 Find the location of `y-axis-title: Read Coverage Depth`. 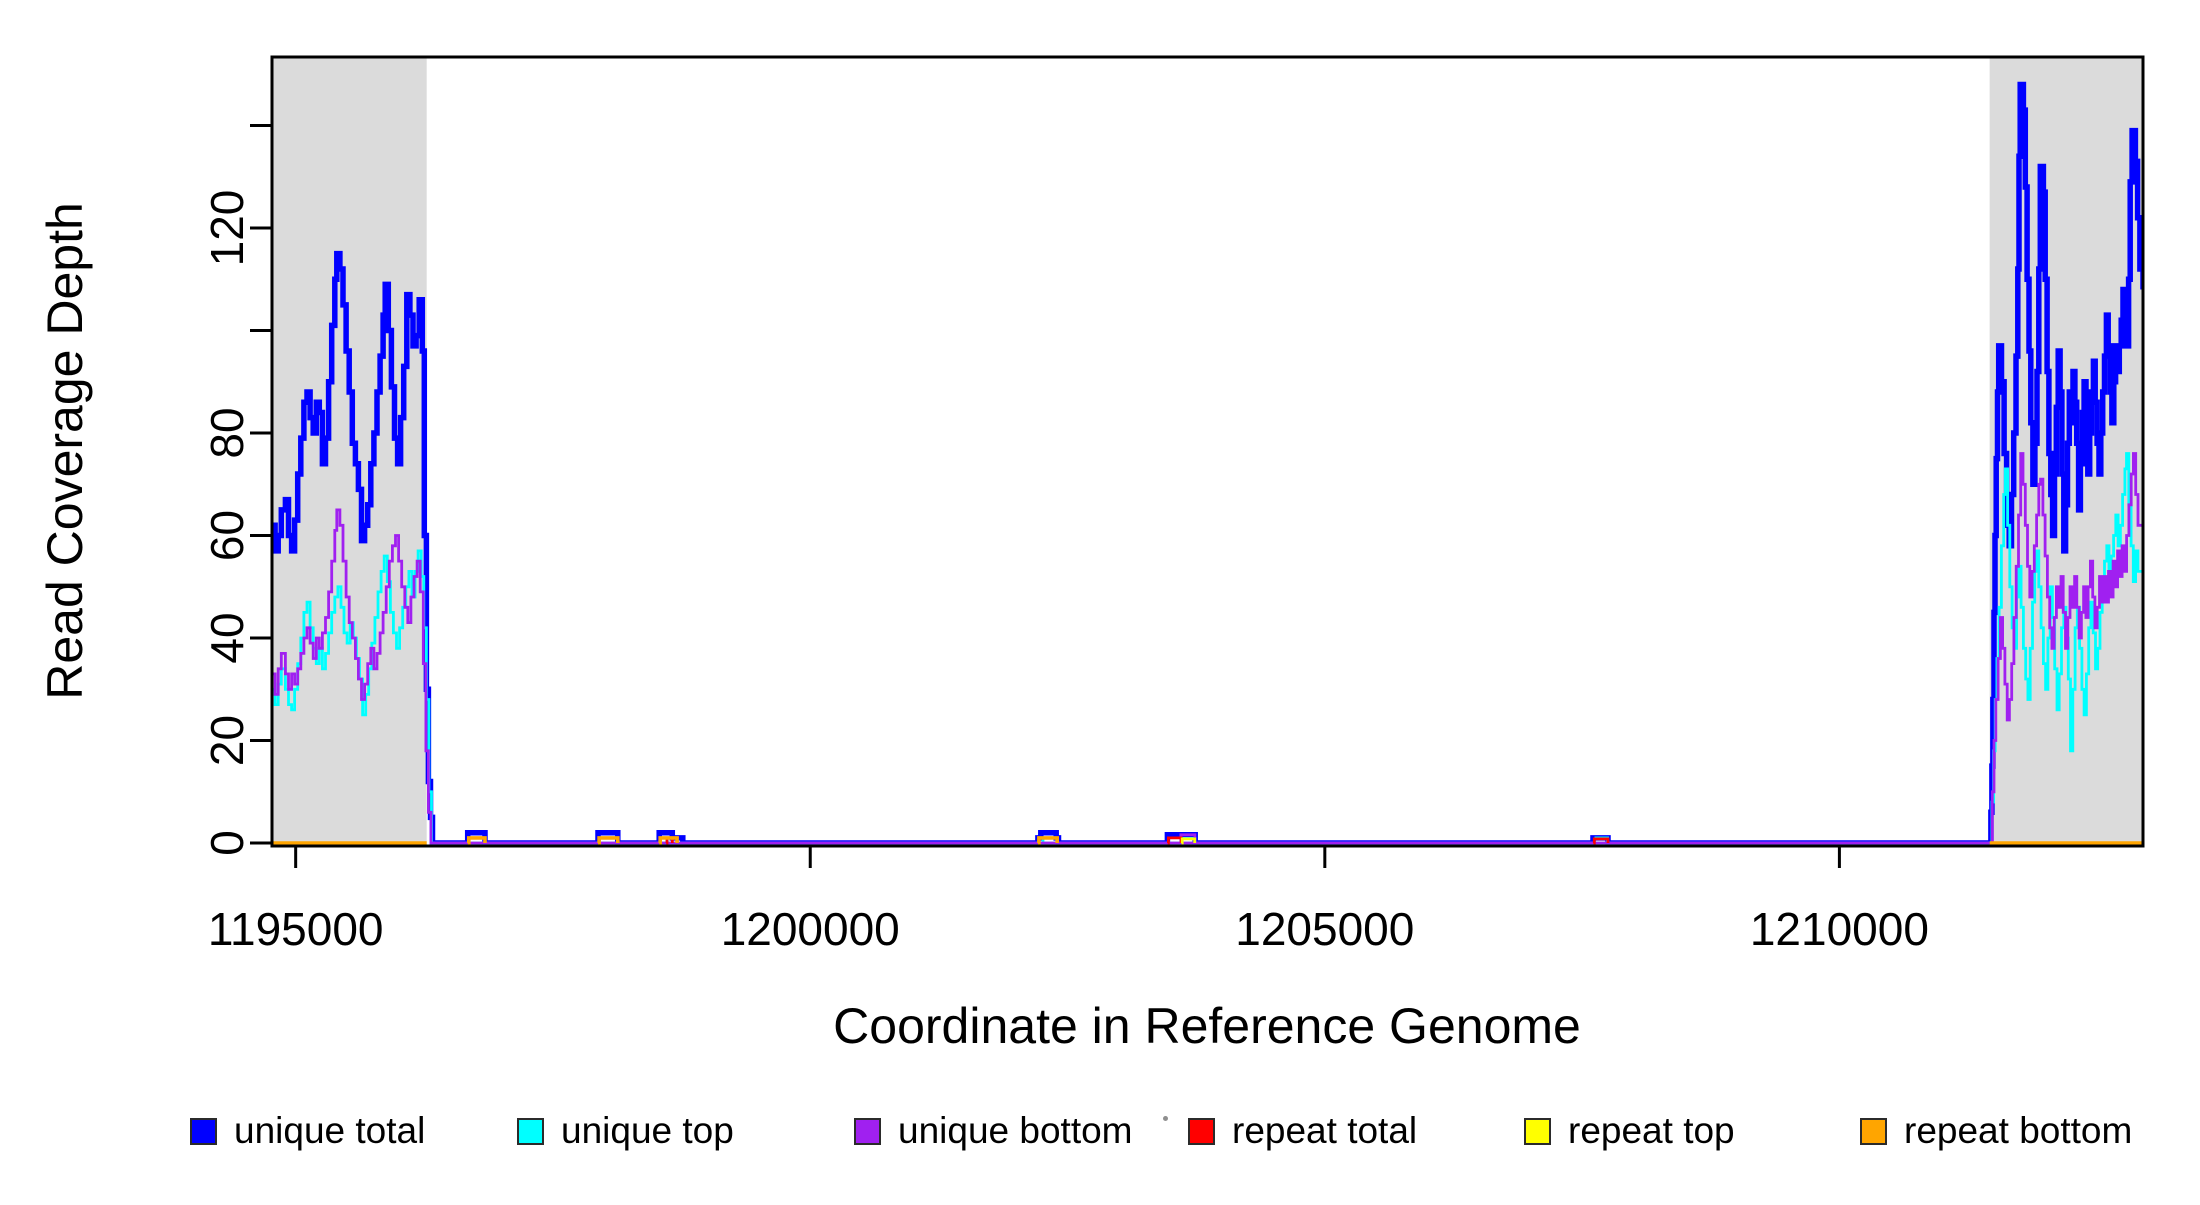

y-axis-title: Read Coverage Depth is located at coordinates (65, 451).